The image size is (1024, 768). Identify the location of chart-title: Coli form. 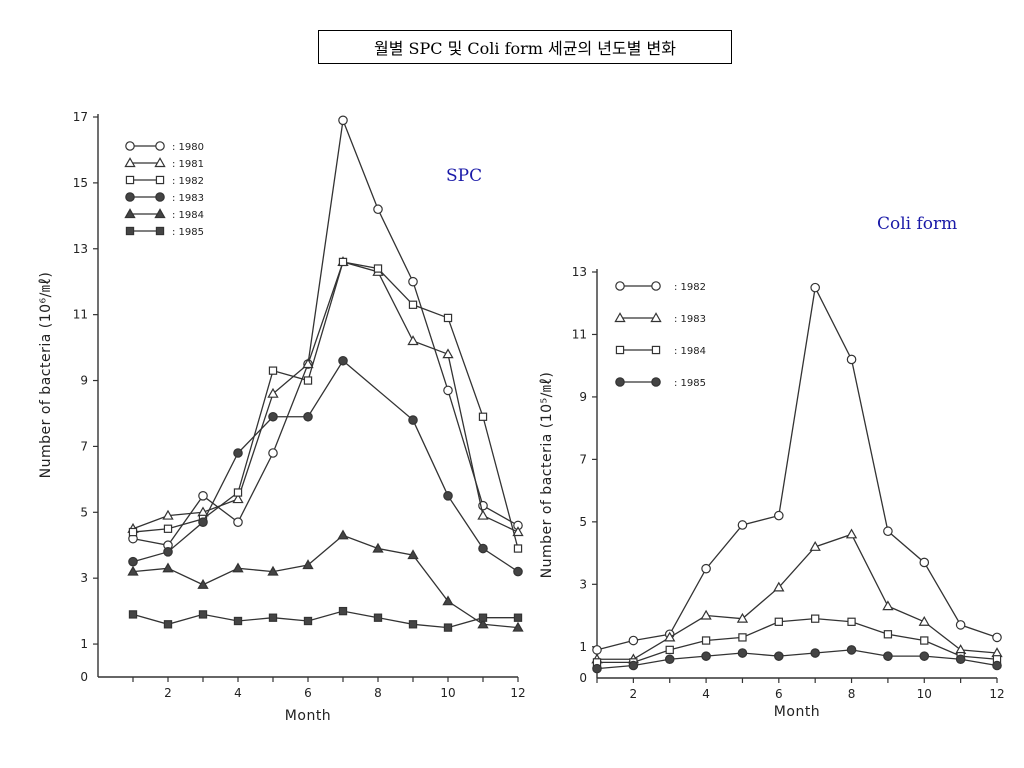
(917, 224).